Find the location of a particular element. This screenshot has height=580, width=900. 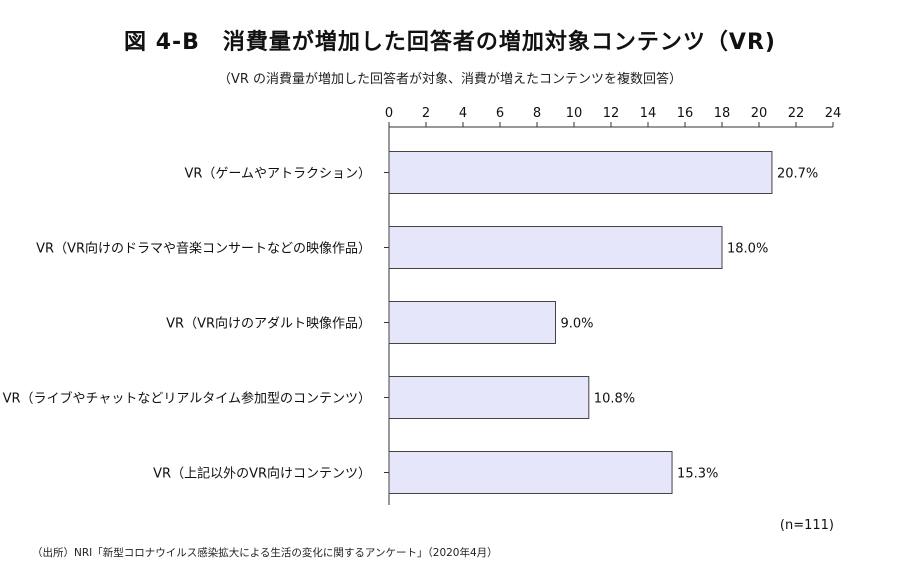

x-tick-label: 6 is located at coordinates (500, 113).